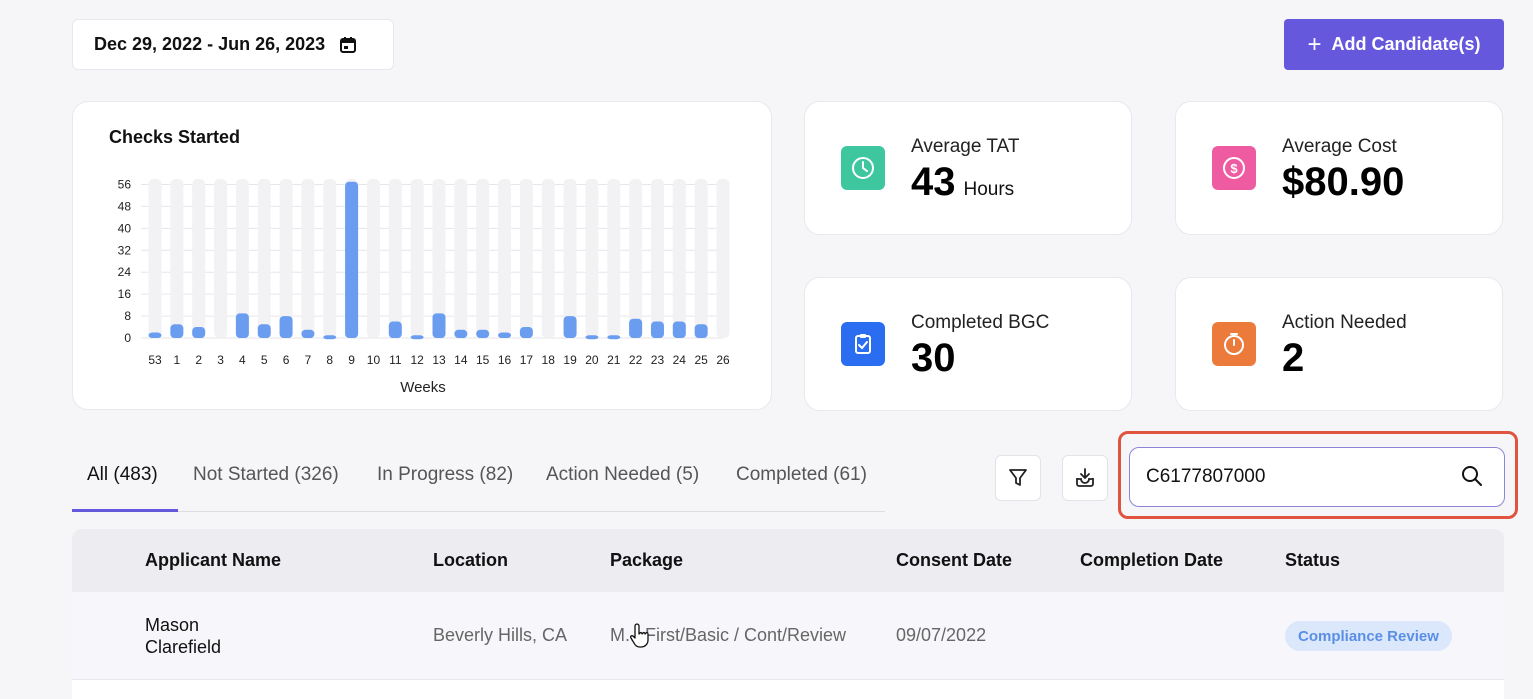 The height and width of the screenshot is (699, 1533). I want to click on row-location: Beverly Hills, CA, so click(500, 635).